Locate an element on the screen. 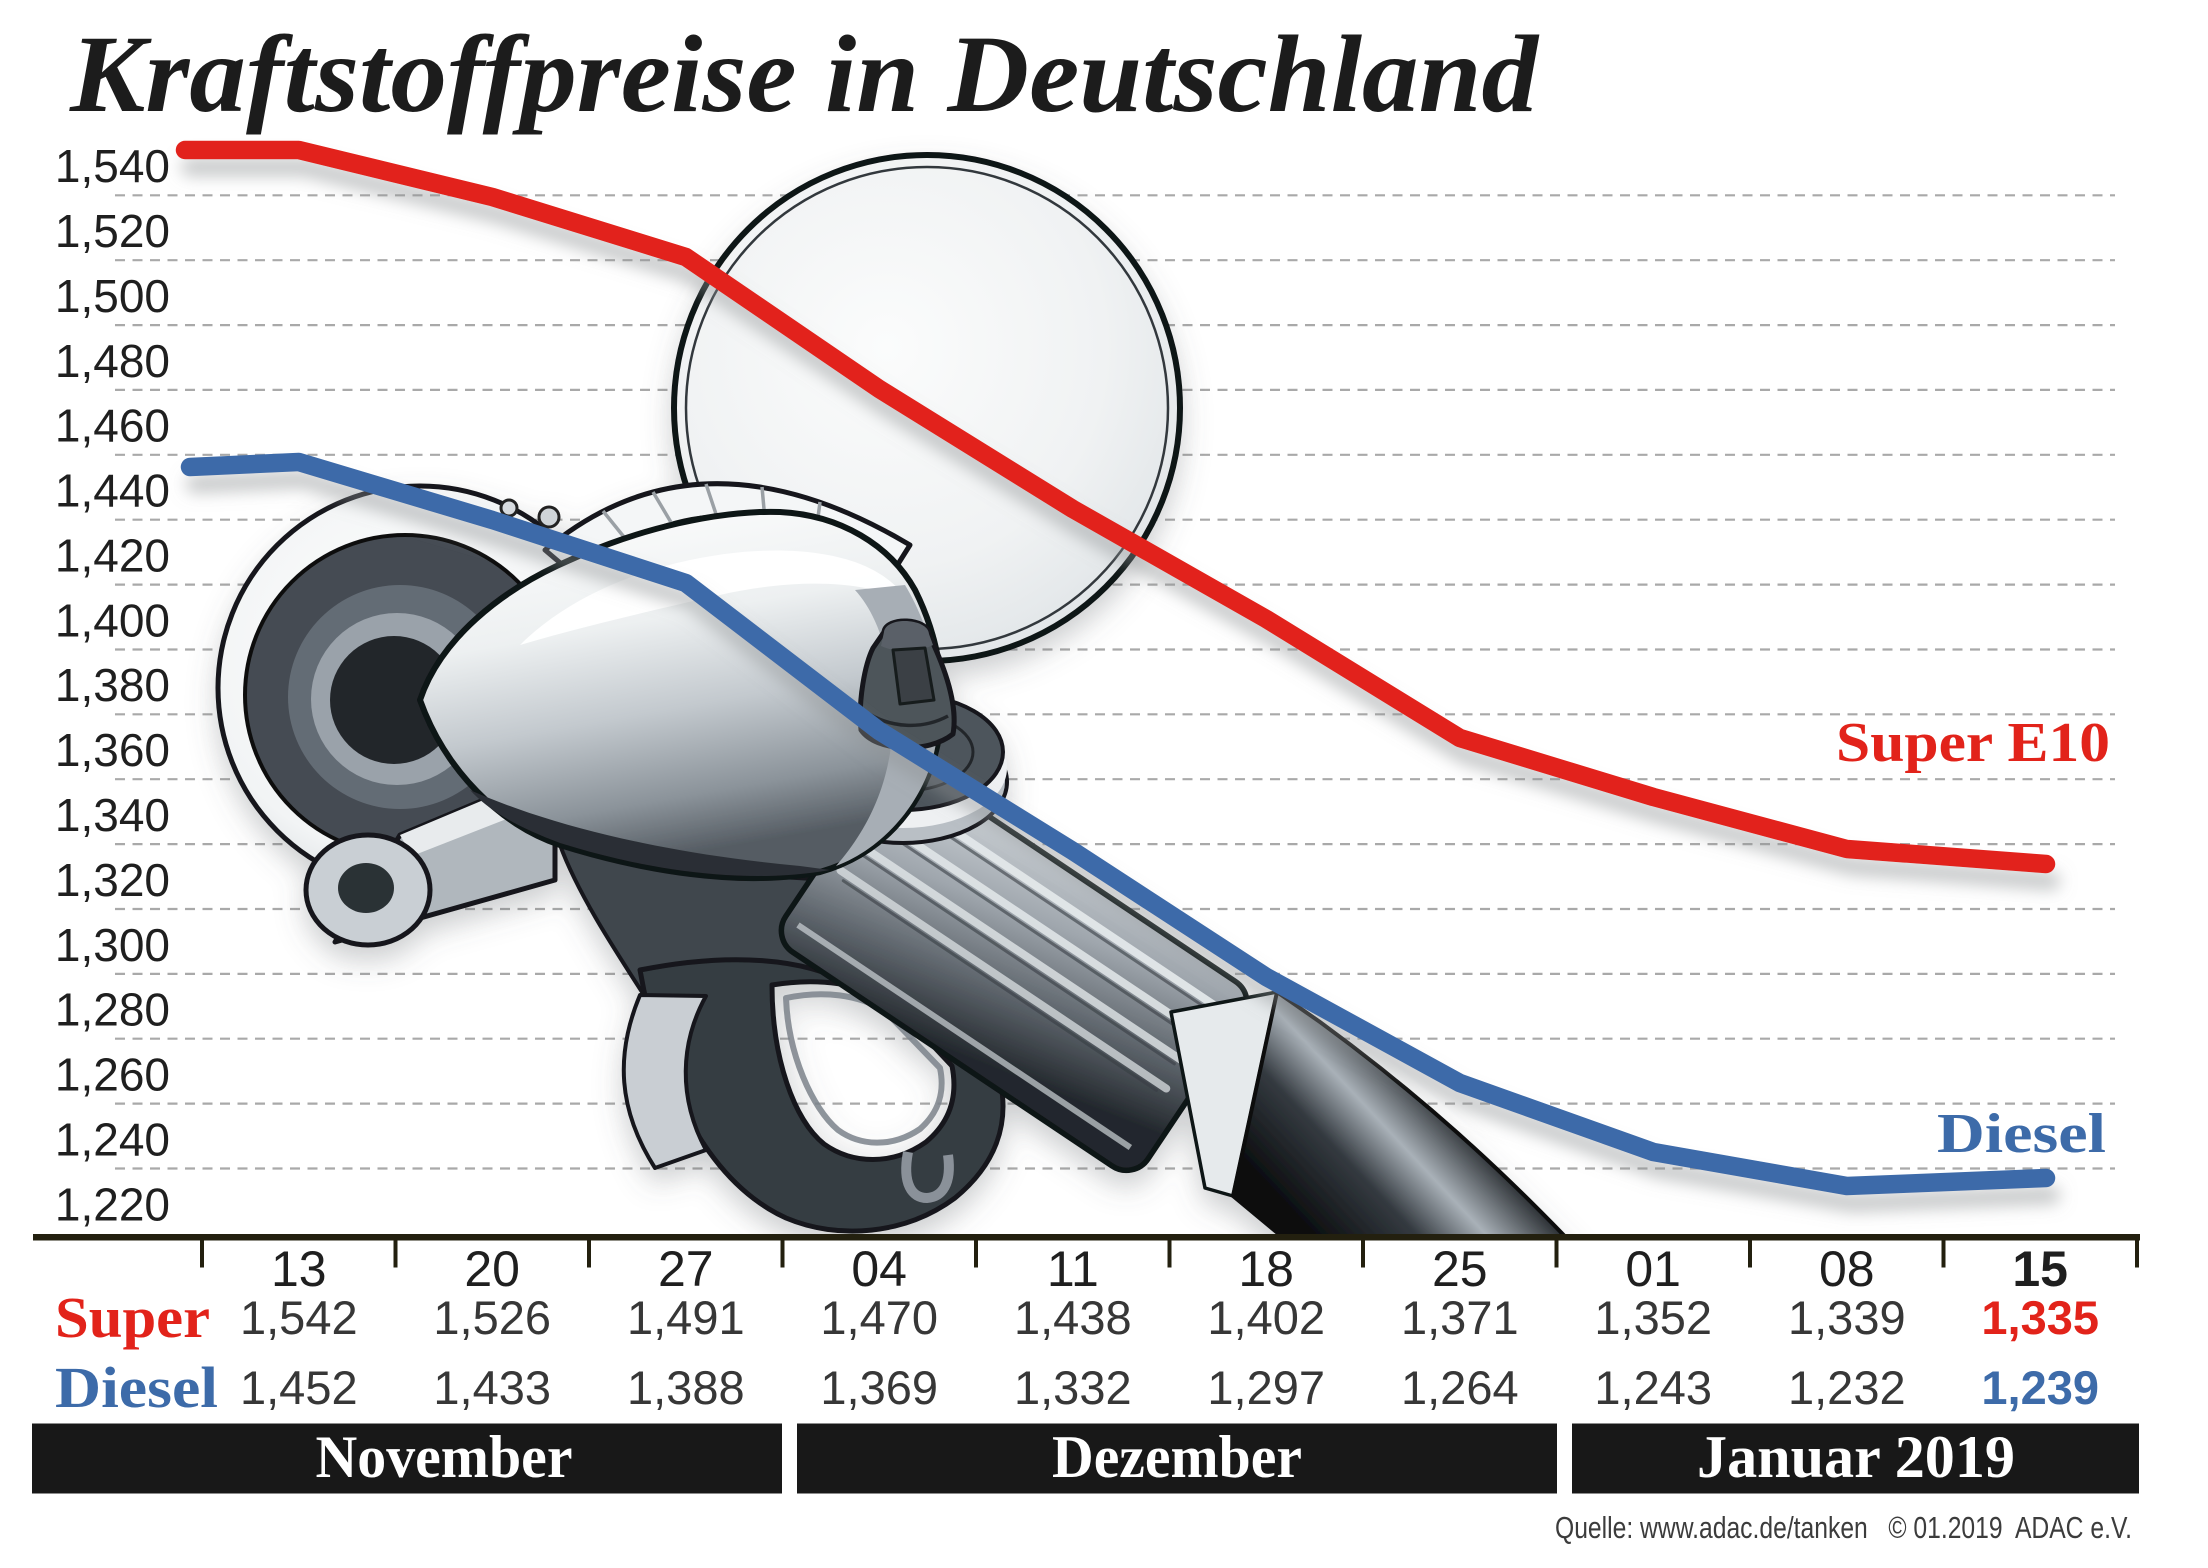 The image size is (2208, 1568). svg-text: 1,371 is located at coordinates (1460, 1317).